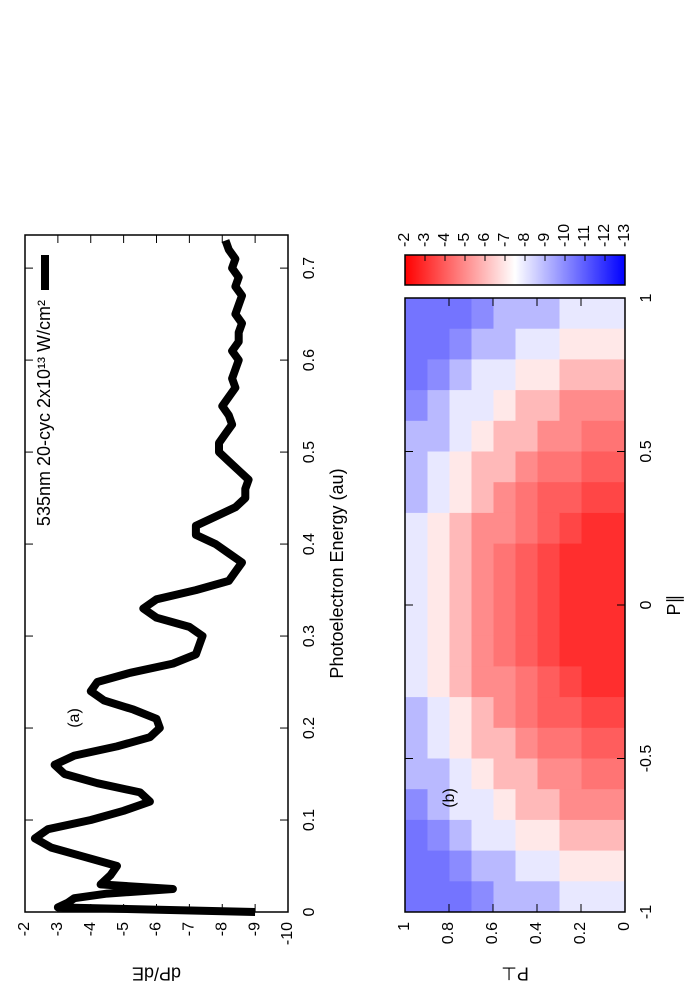 The height and width of the screenshot is (1000, 700). What do you see at coordinates (492, 933) in the screenshot?
I see `y-tick-label: 0.6` at bounding box center [492, 933].